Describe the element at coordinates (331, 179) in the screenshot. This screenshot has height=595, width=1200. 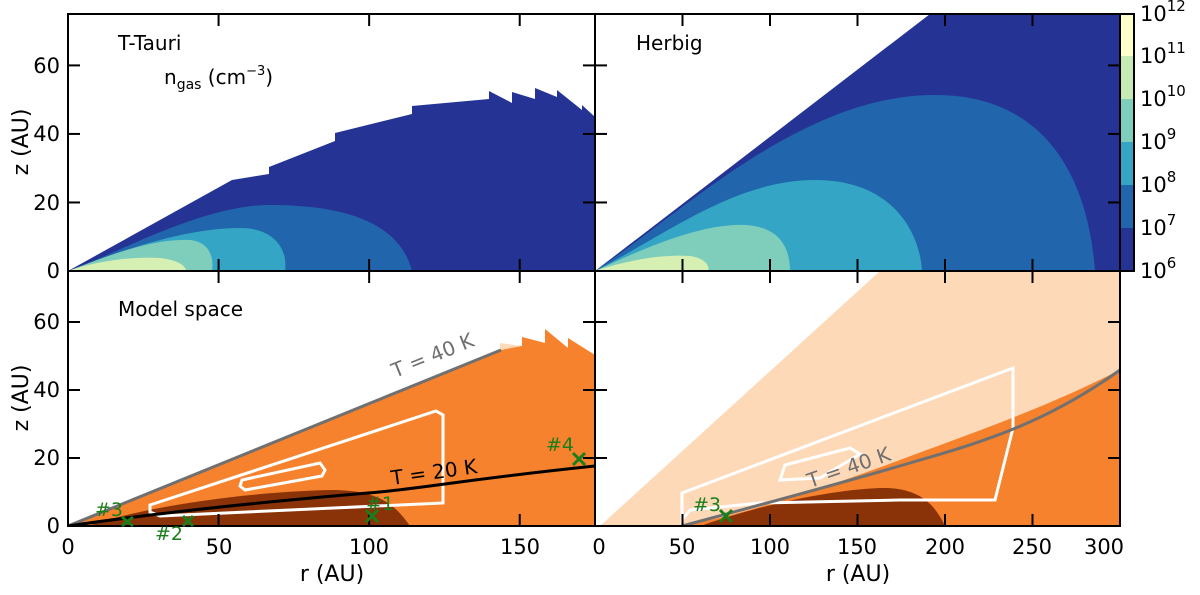
I see `density-contours-ttauri` at that location.